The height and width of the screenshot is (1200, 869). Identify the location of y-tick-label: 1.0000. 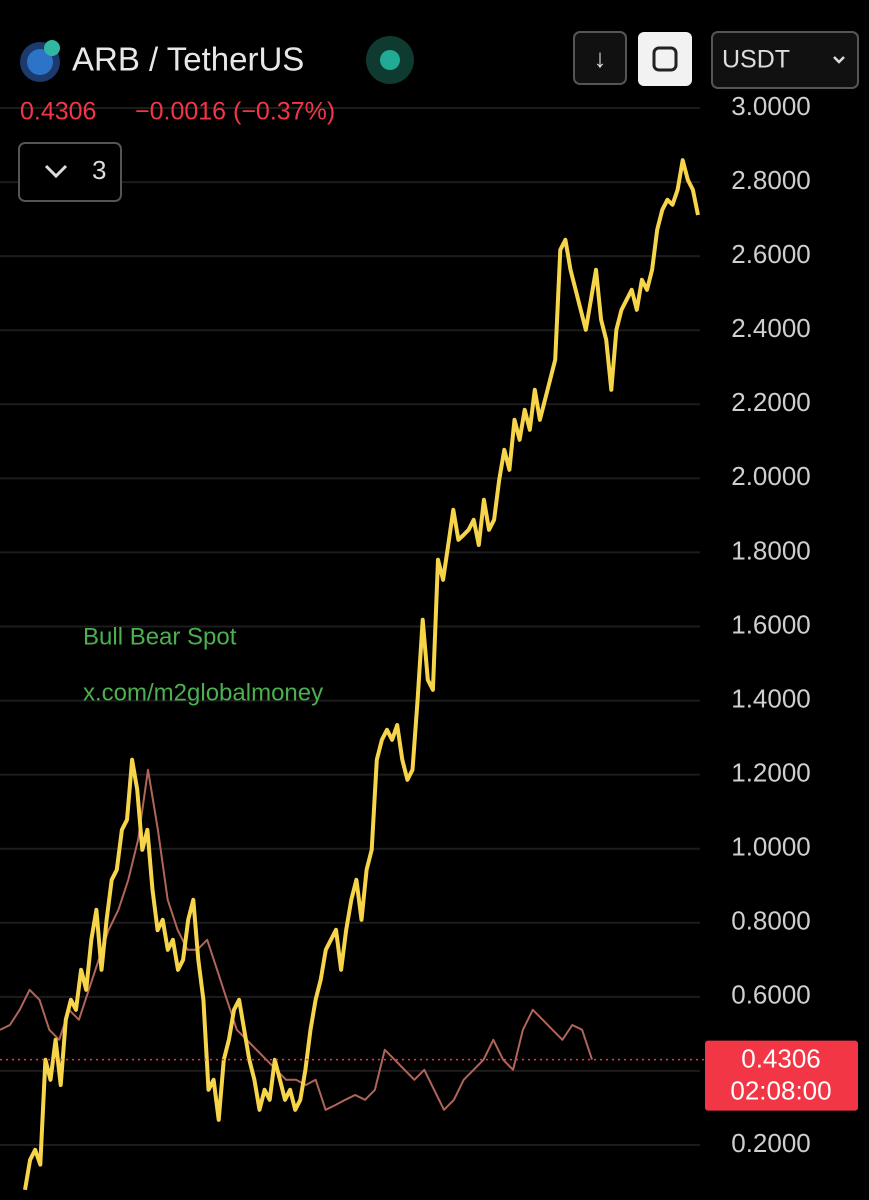
(771, 847).